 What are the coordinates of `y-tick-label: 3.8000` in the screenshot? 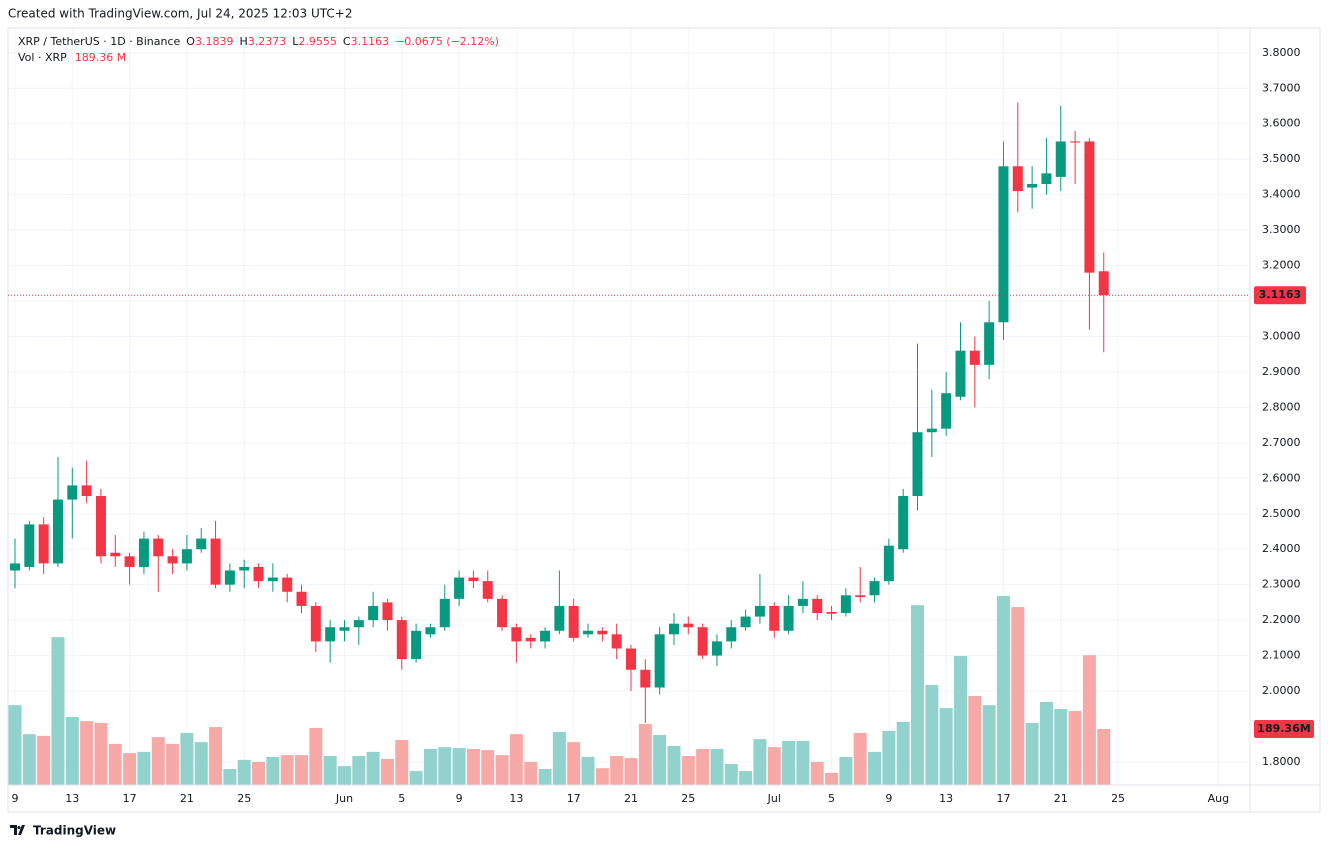 It's located at (1281, 52).